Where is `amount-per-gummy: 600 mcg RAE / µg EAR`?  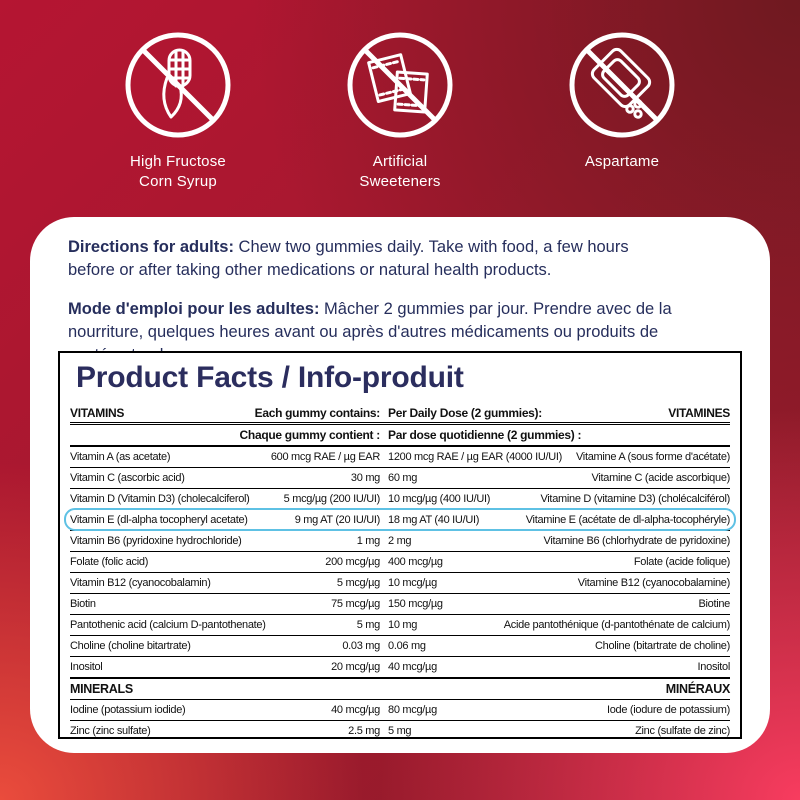
amount-per-gummy: 600 mcg RAE / µg EAR is located at coordinates (325, 457).